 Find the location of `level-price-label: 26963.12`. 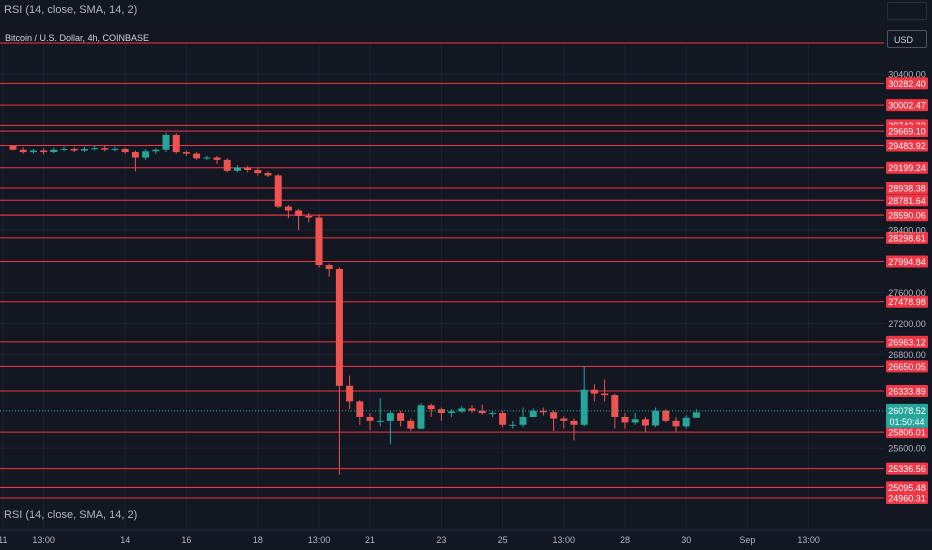

level-price-label: 26963.12 is located at coordinates (907, 342).